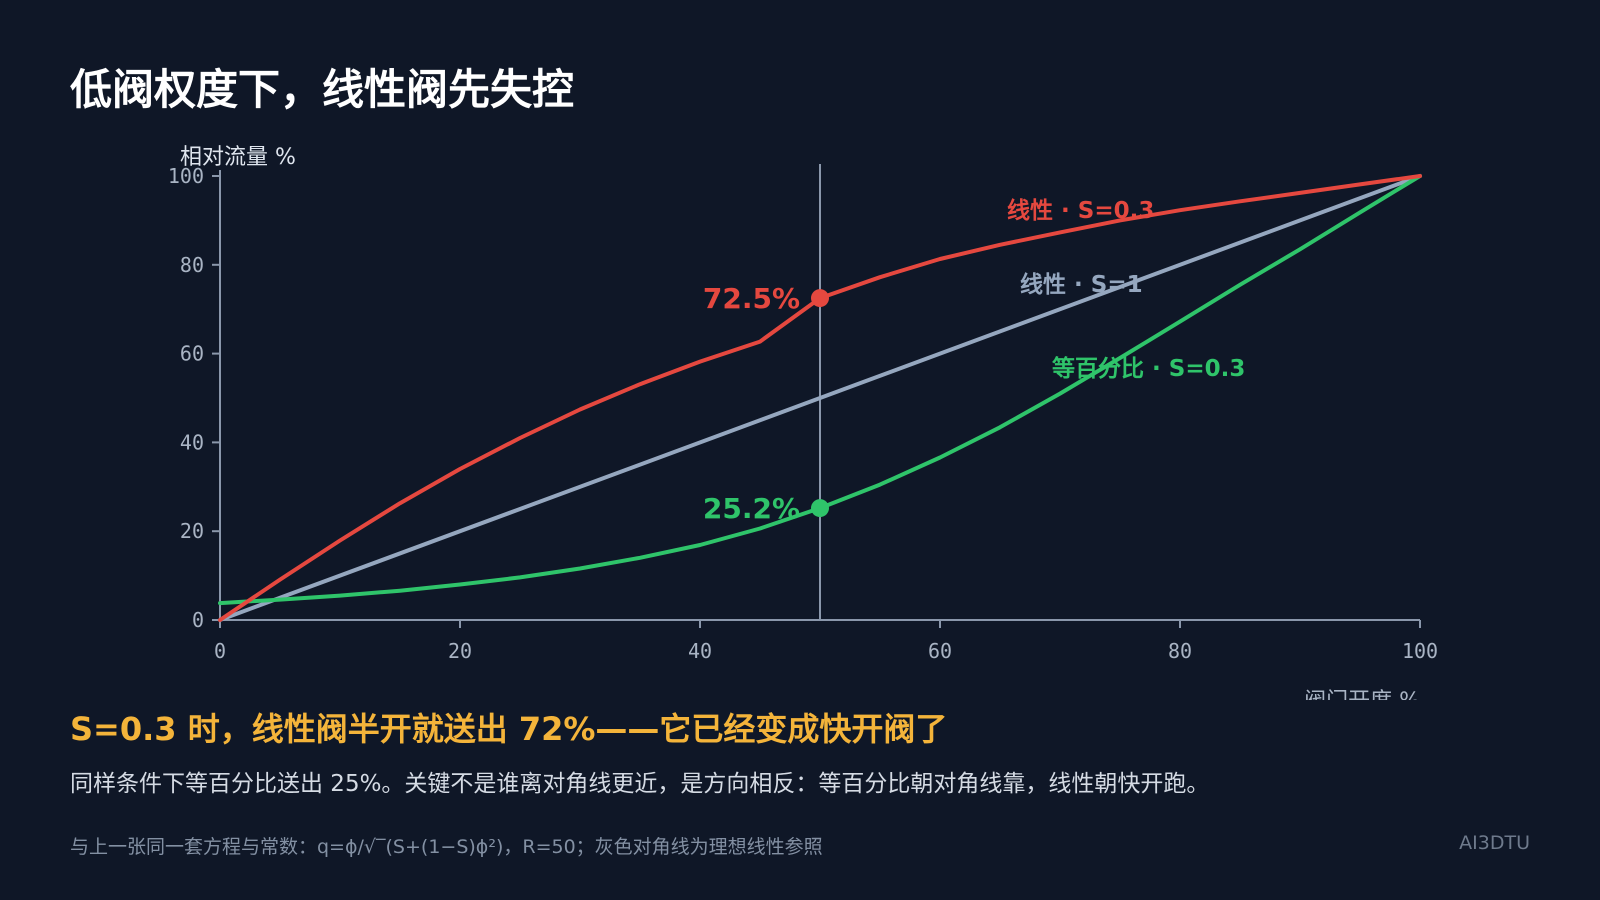 The image size is (1600, 900). Describe the element at coordinates (198, 620) in the screenshot. I see `y-tick-label: 0` at that location.